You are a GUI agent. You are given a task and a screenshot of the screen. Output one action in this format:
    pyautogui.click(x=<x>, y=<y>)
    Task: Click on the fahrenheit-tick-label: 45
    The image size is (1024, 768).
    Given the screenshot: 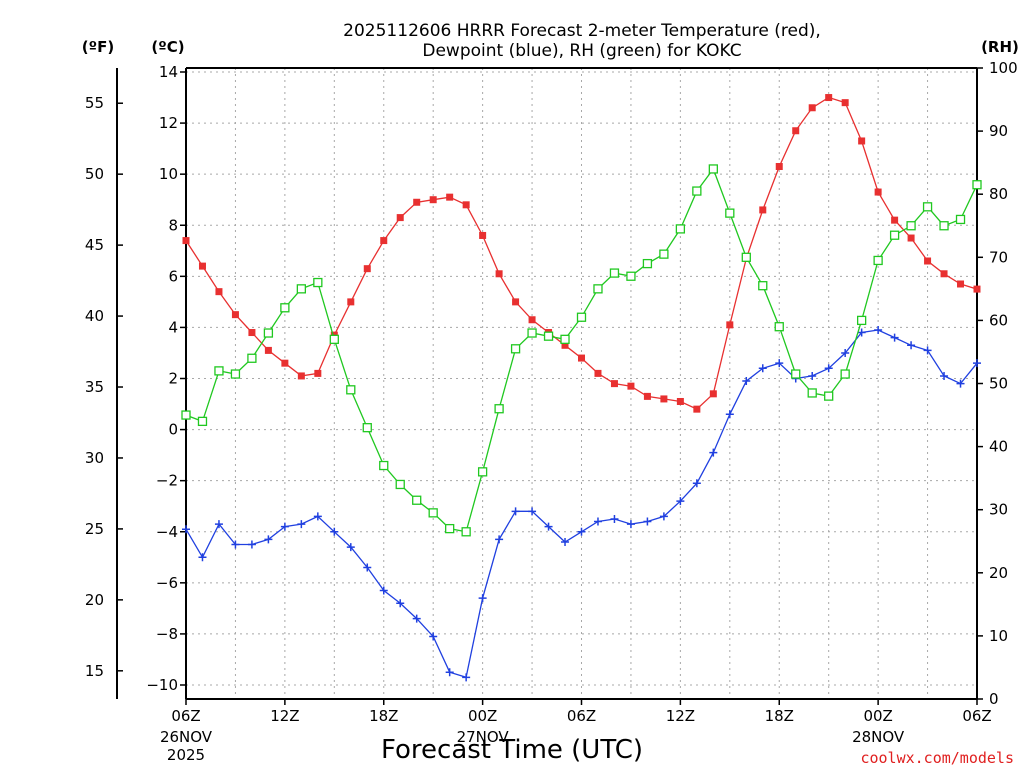 What is the action you would take?
    pyautogui.click(x=94, y=245)
    